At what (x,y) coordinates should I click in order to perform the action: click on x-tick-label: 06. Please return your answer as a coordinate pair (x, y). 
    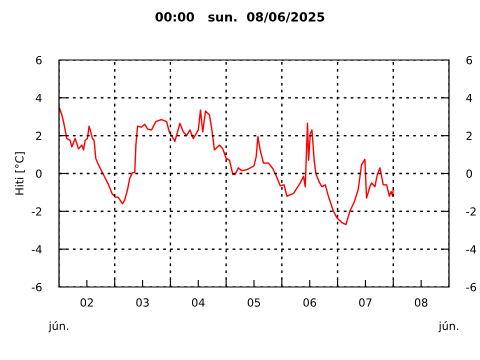
    Looking at the image, I should click on (309, 302).